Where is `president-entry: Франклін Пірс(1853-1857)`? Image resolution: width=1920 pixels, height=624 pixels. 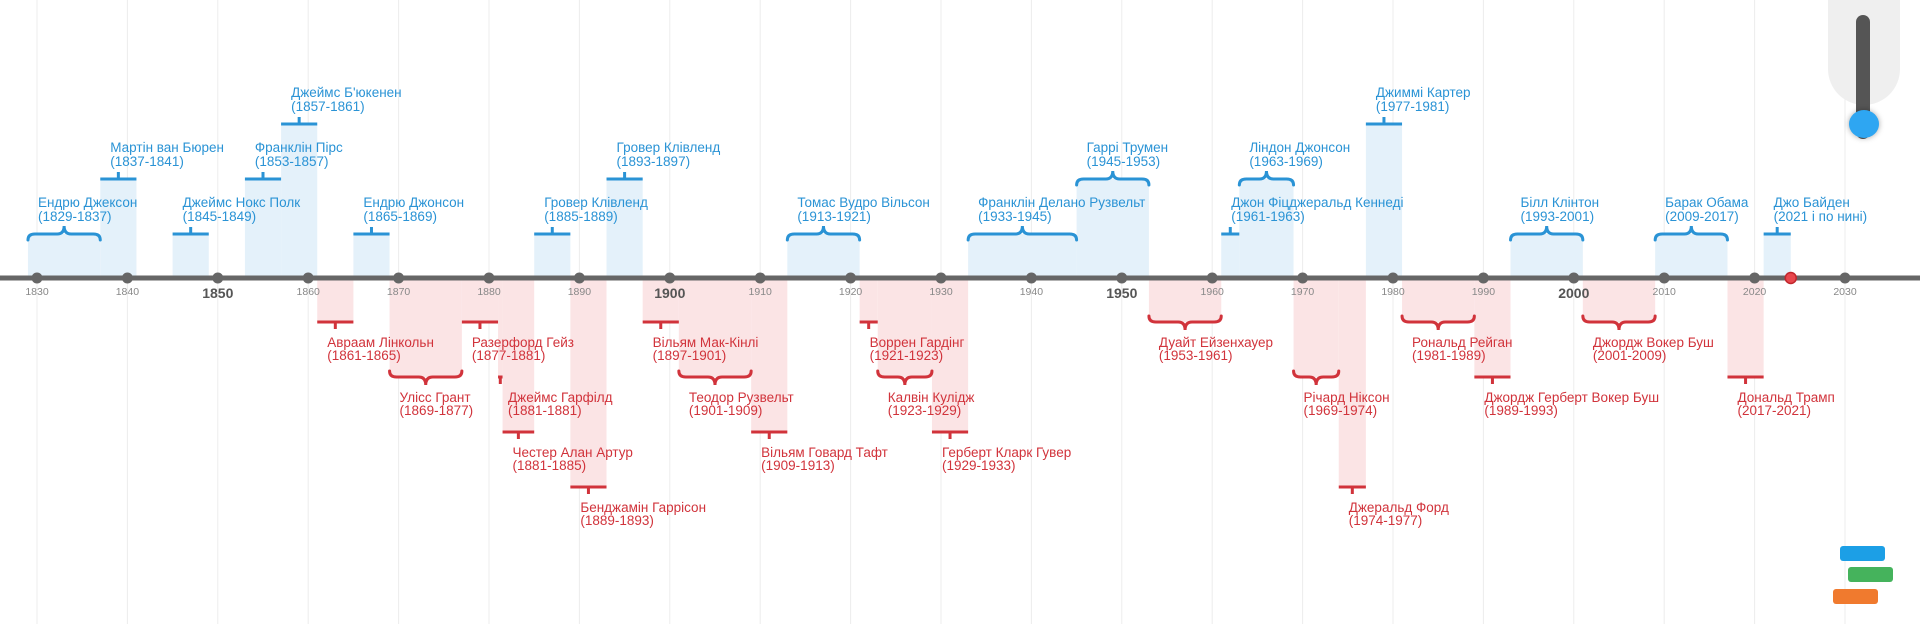
president-entry: Франклін Пірс(1853-1857) is located at coordinates (293, 160).